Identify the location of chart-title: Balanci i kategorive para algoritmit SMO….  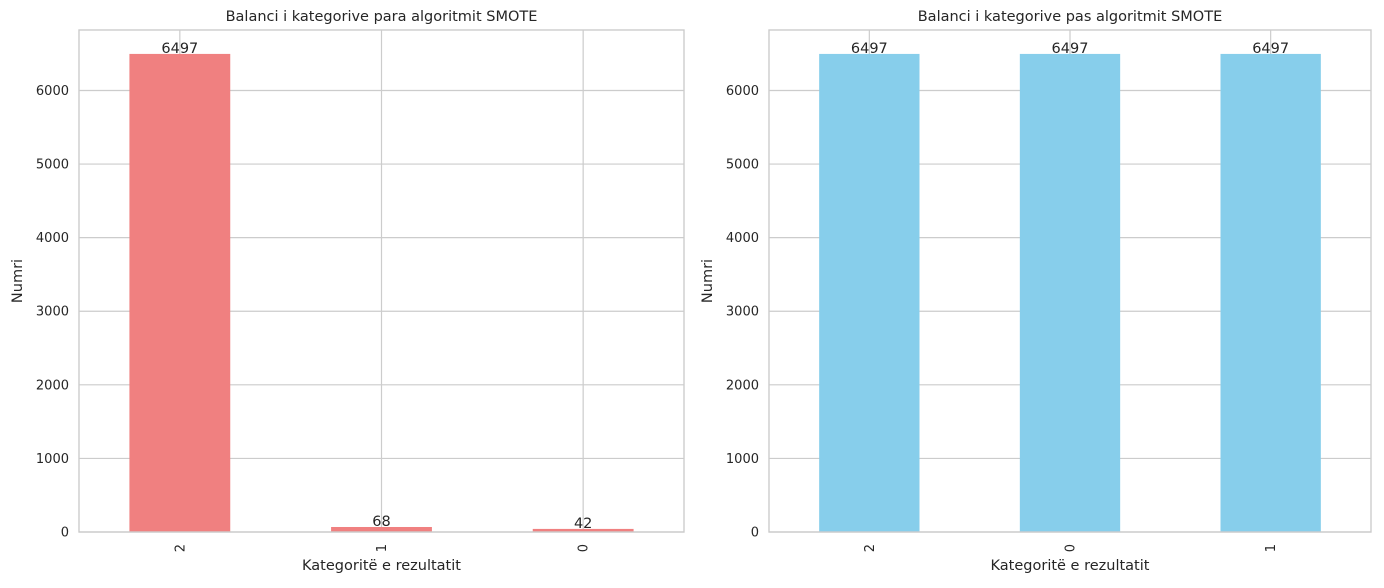
(382, 17).